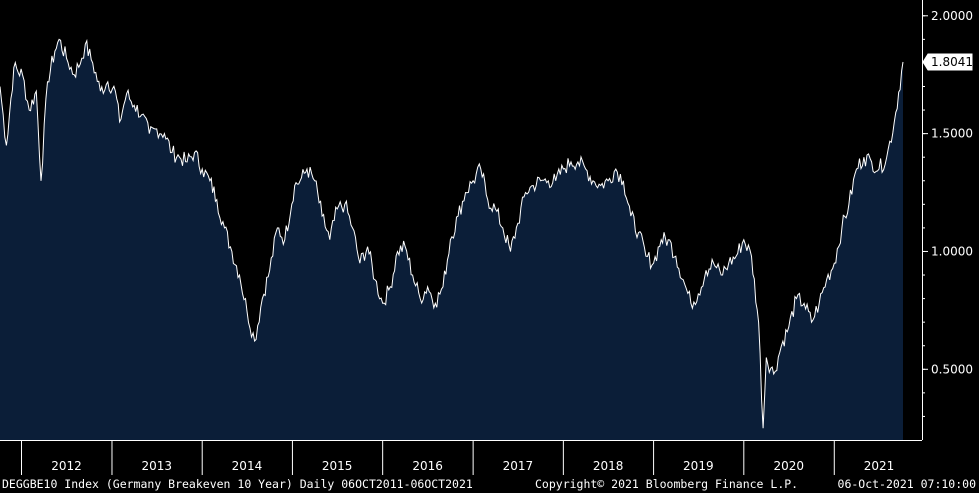 This screenshot has height=493, width=979. Describe the element at coordinates (879, 466) in the screenshot. I see `x-tick-label: 2021` at that location.